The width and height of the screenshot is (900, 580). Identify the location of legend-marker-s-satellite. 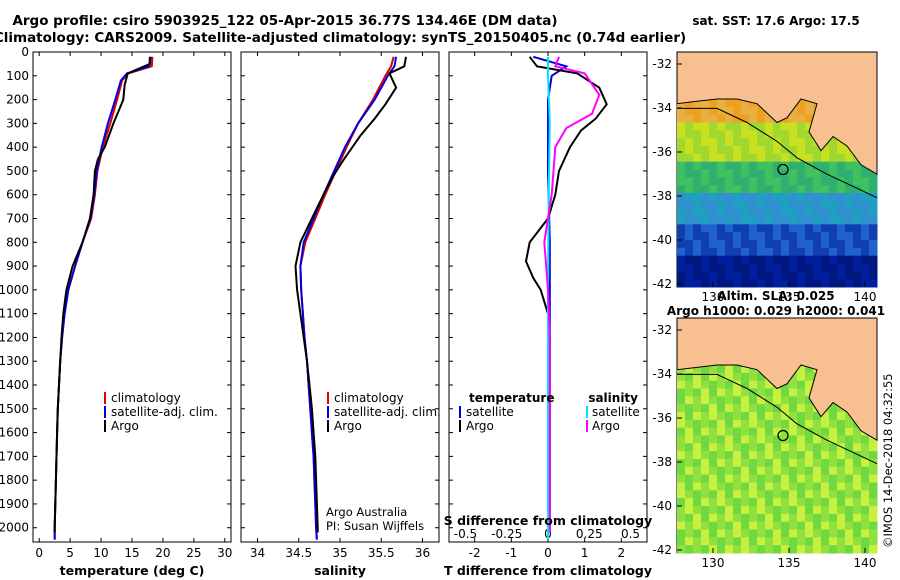
(587, 412).